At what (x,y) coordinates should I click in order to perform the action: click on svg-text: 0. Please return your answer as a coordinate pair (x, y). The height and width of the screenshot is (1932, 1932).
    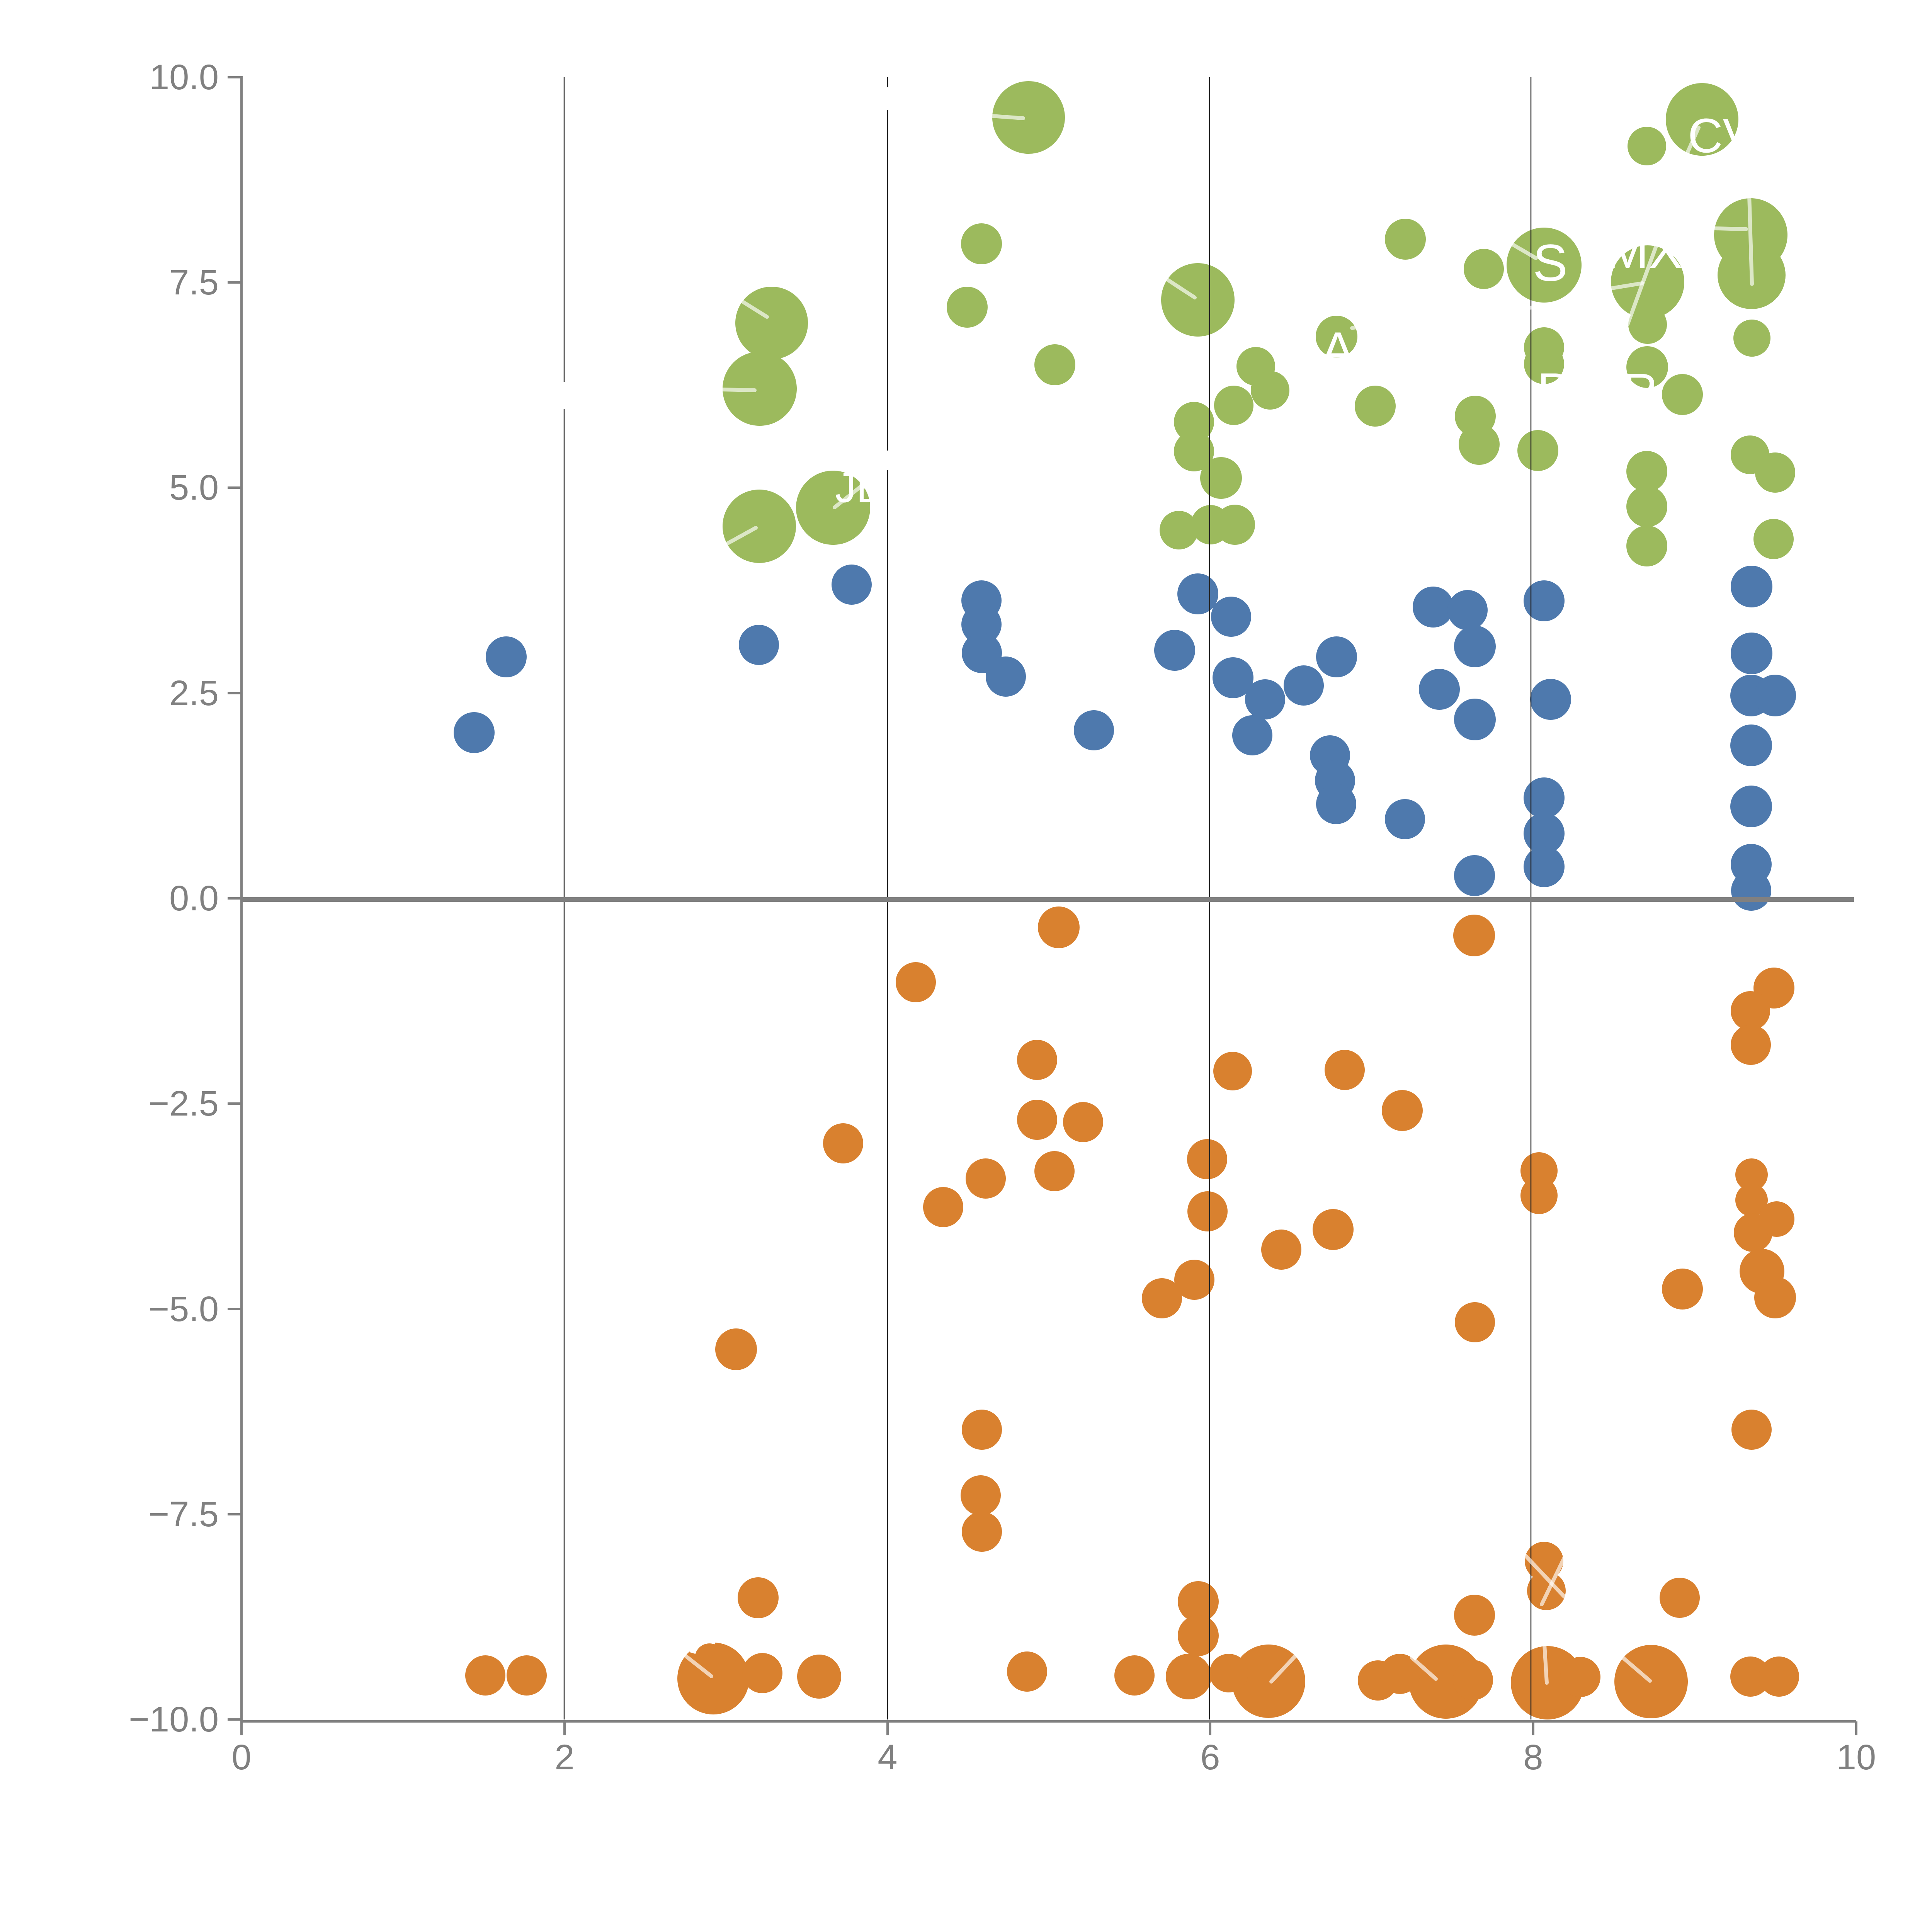
    Looking at the image, I should click on (241, 1757).